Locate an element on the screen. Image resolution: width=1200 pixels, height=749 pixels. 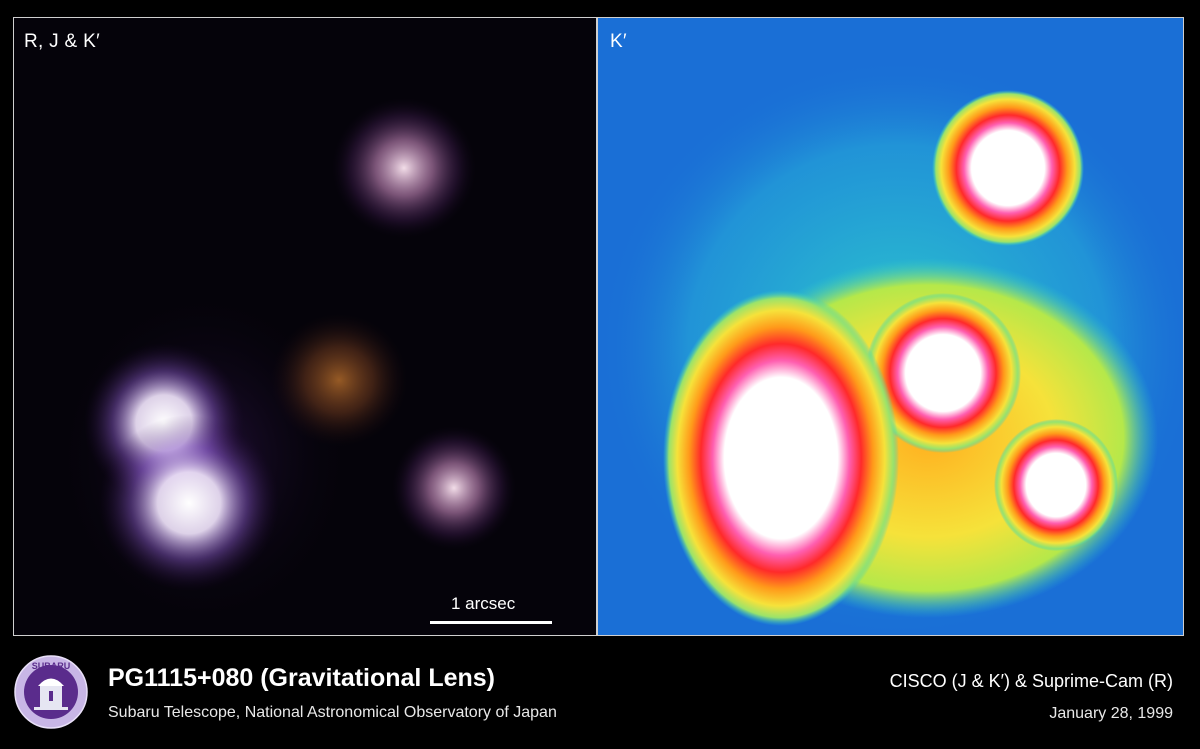
scale-bar is located at coordinates (491, 622).